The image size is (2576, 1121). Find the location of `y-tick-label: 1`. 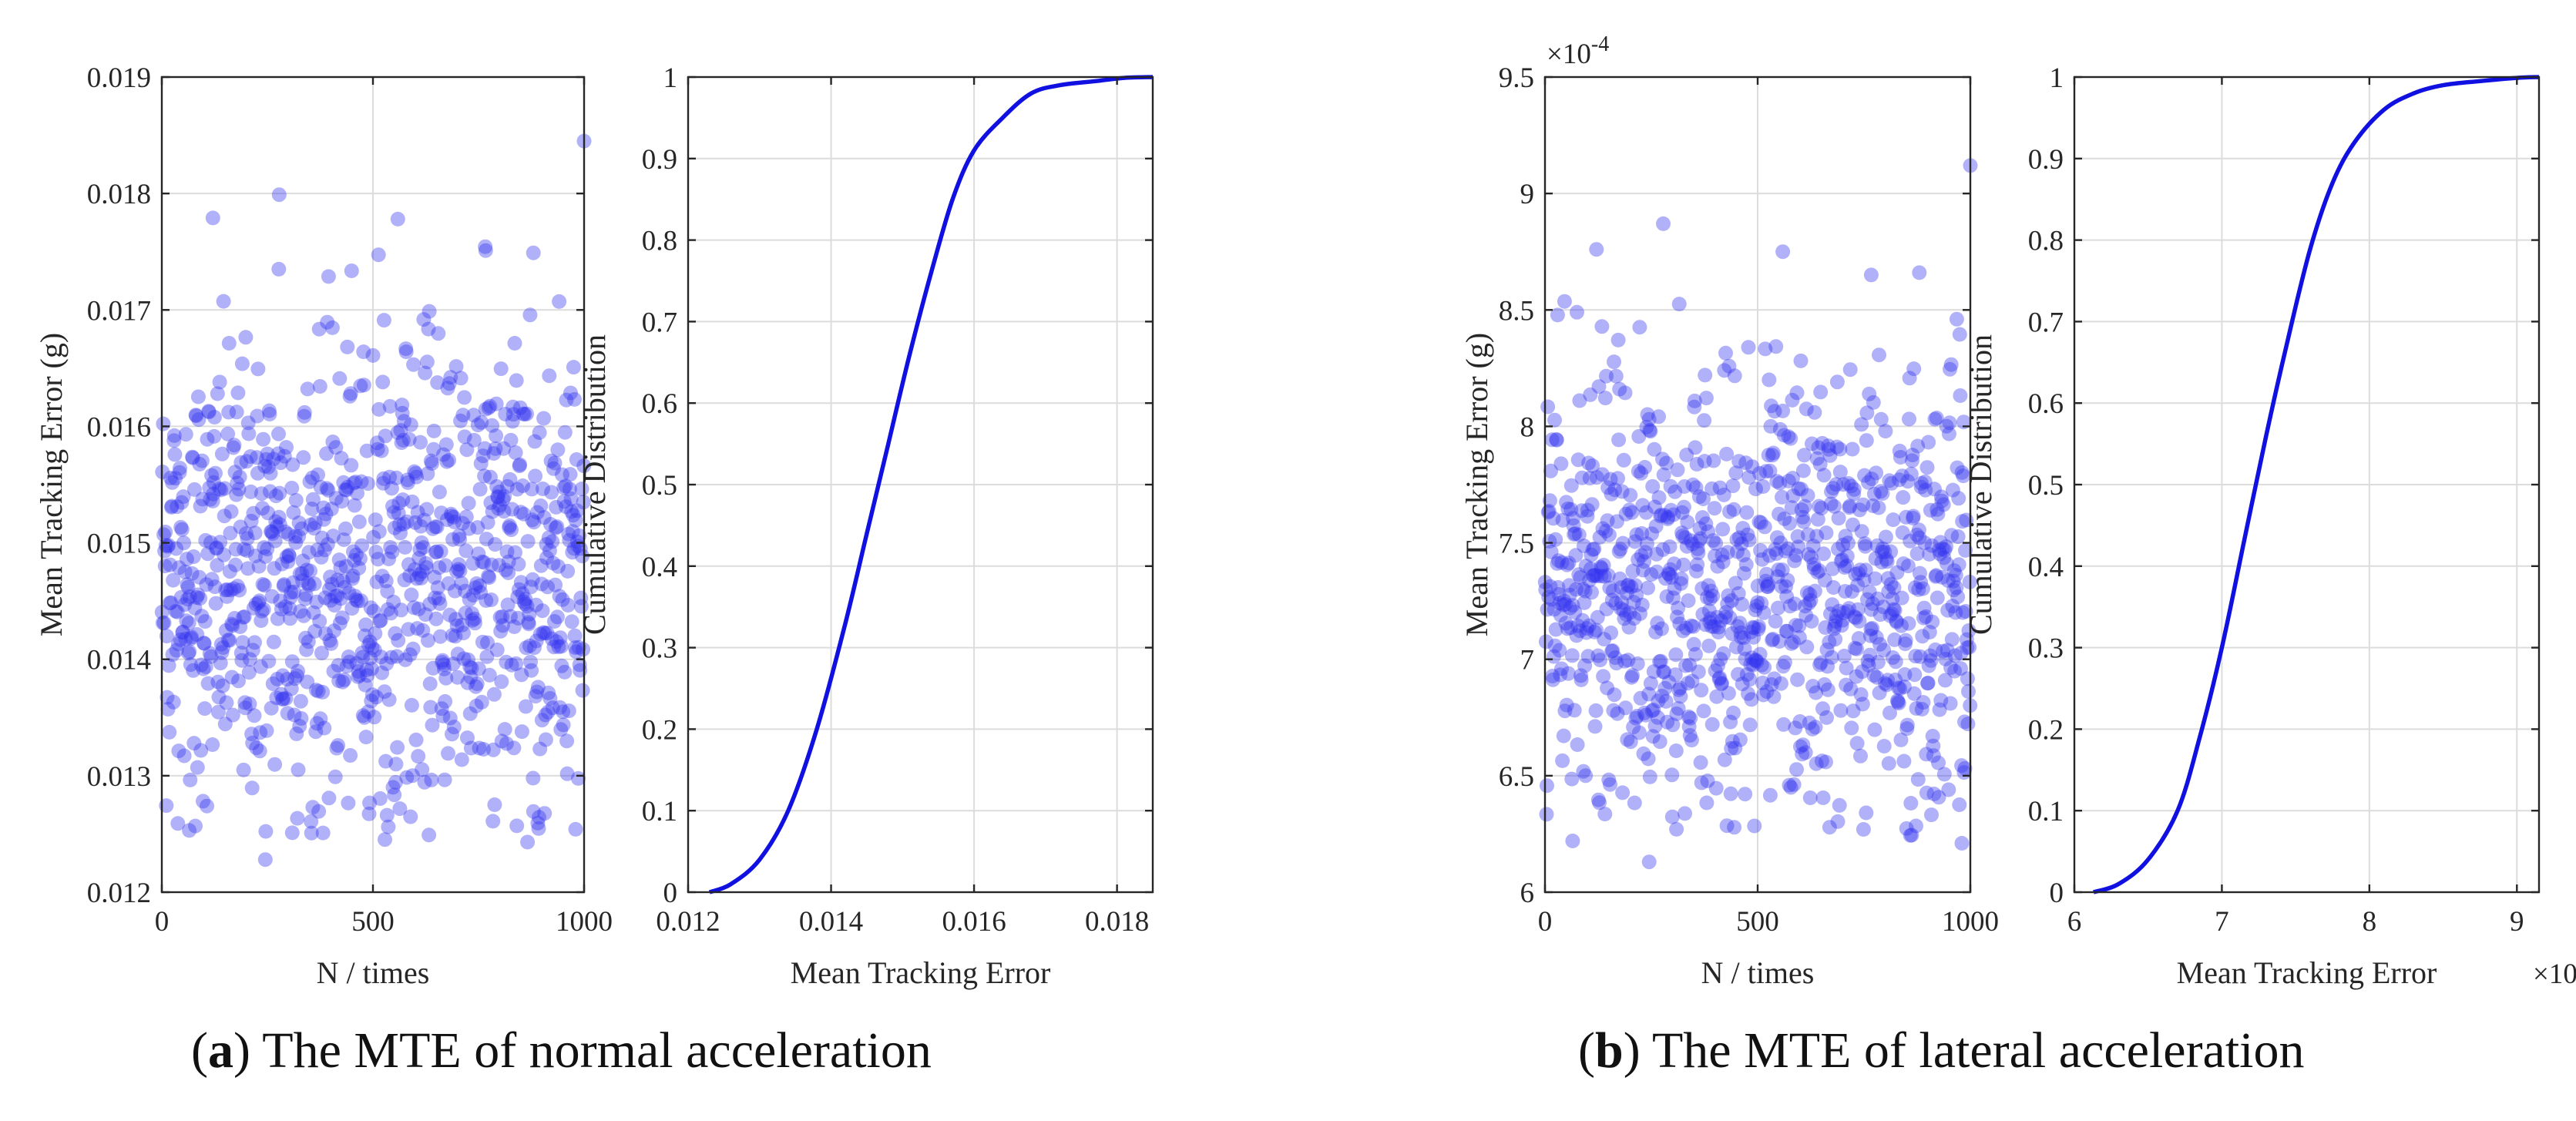

y-tick-label: 1 is located at coordinates (670, 78).